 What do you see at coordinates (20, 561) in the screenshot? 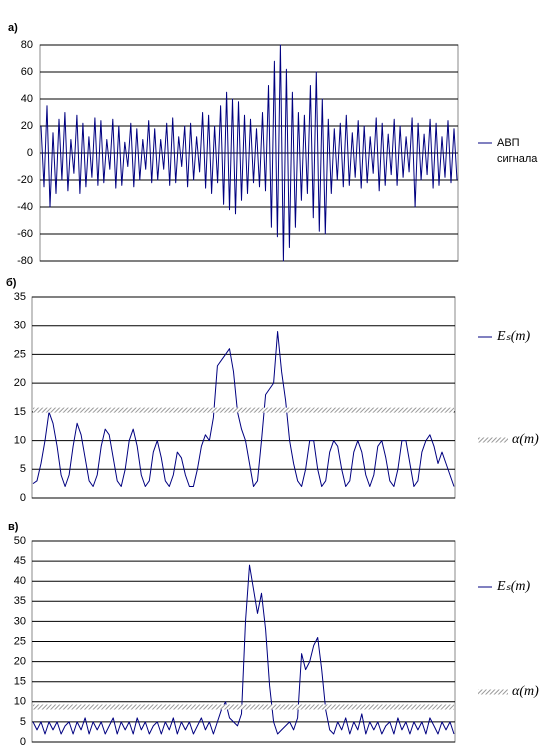
I see `y-tick-label: 45` at bounding box center [20, 561].